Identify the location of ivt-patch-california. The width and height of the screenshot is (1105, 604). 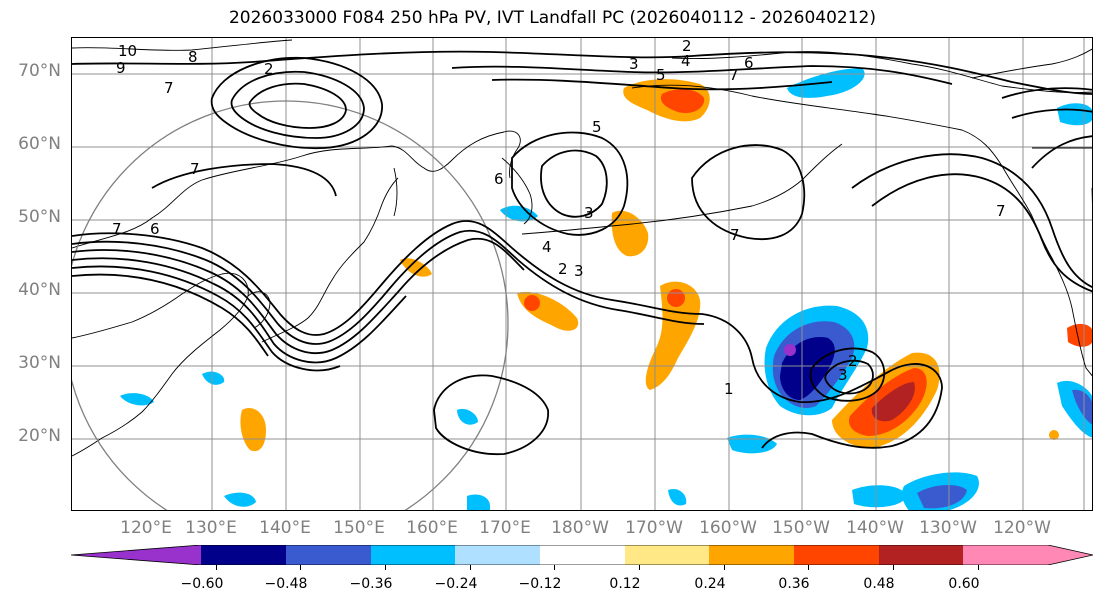
(1079, 335).